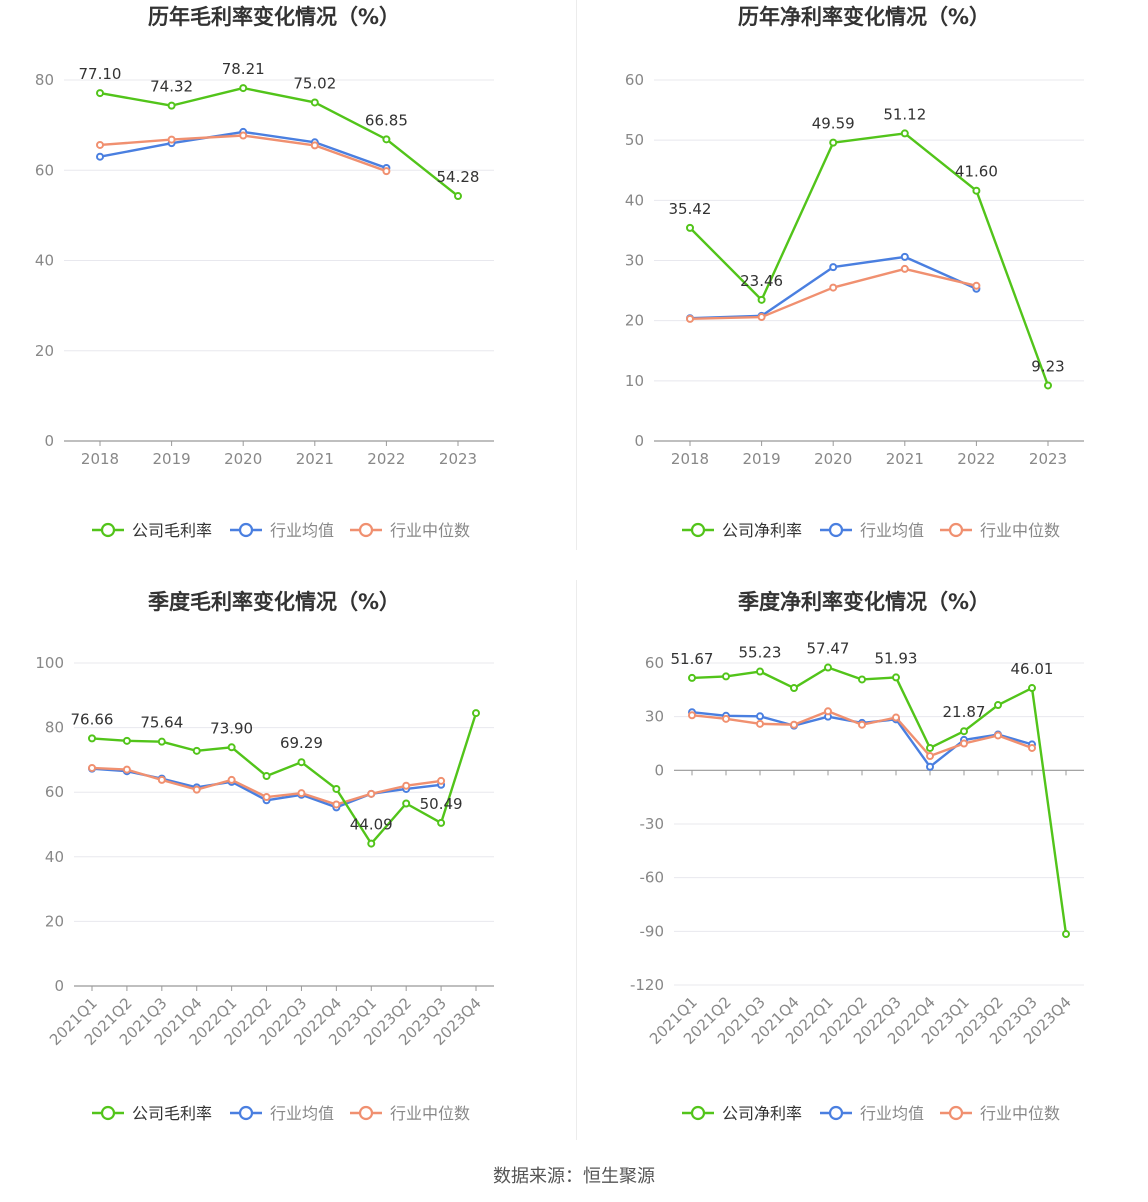  Describe the element at coordinates (231, 728) in the screenshot. I see `data-label: 73.90` at that location.